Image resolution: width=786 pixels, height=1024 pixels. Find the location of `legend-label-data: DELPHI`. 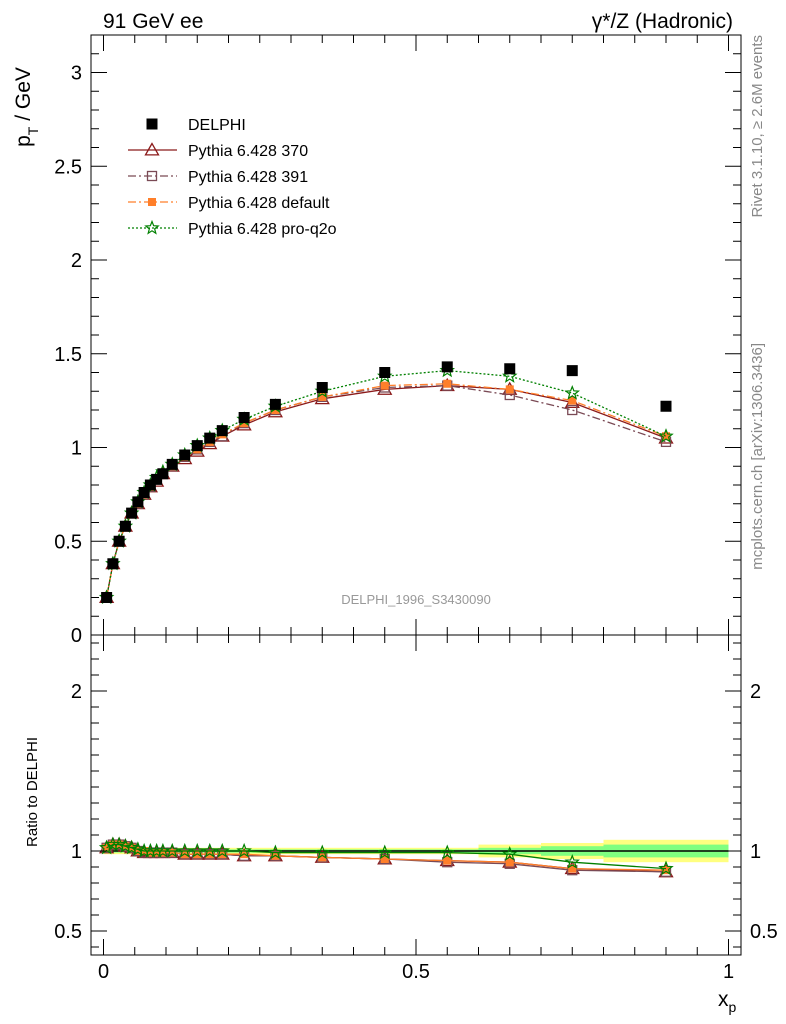

legend-label-data: DELPHI is located at coordinates (217, 125).